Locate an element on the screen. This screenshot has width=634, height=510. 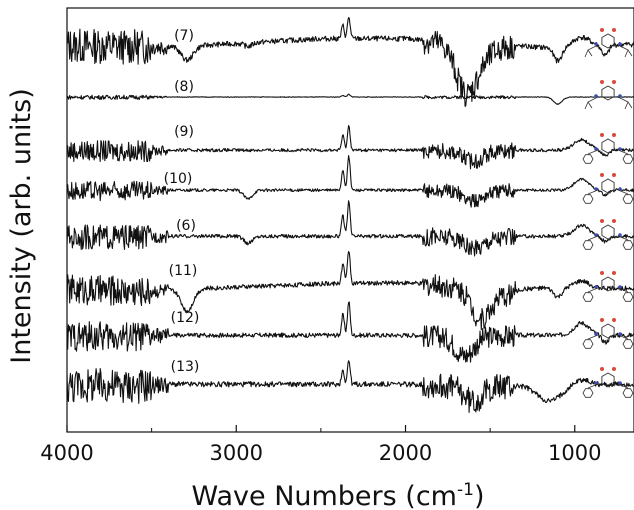
x-tick-label: 4000 is located at coordinates (66, 453).